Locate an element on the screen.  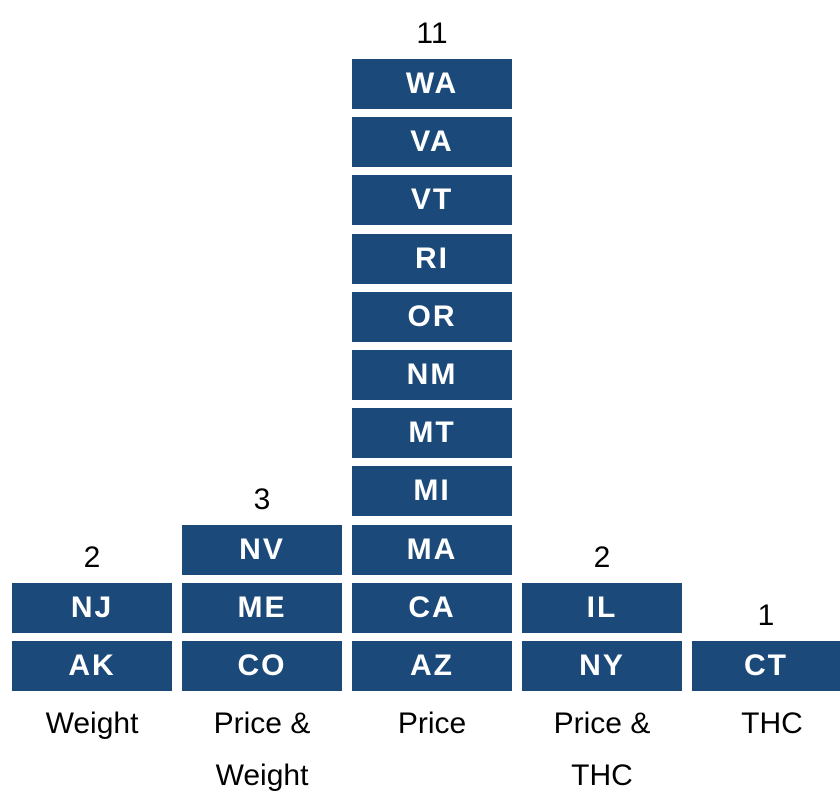
state-tile: AK is located at coordinates (92, 666).